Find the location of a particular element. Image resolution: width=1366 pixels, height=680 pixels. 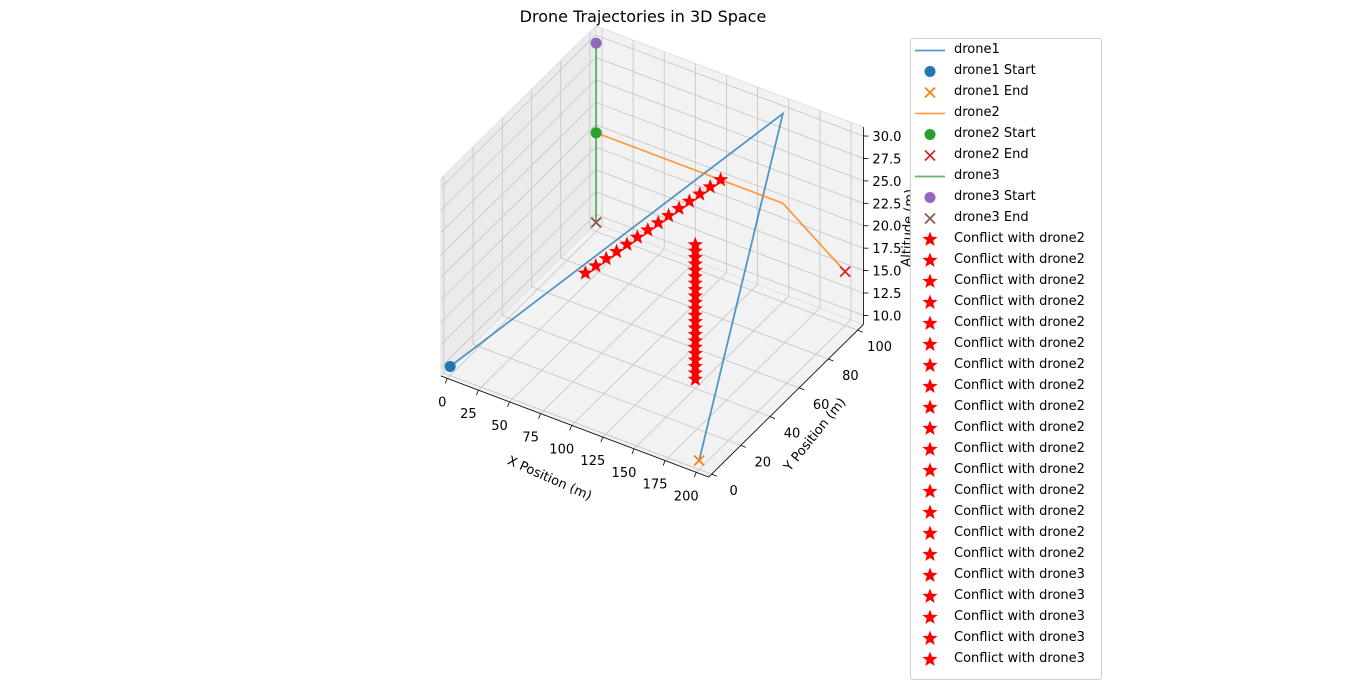

drone3-end-marker is located at coordinates (596, 222).